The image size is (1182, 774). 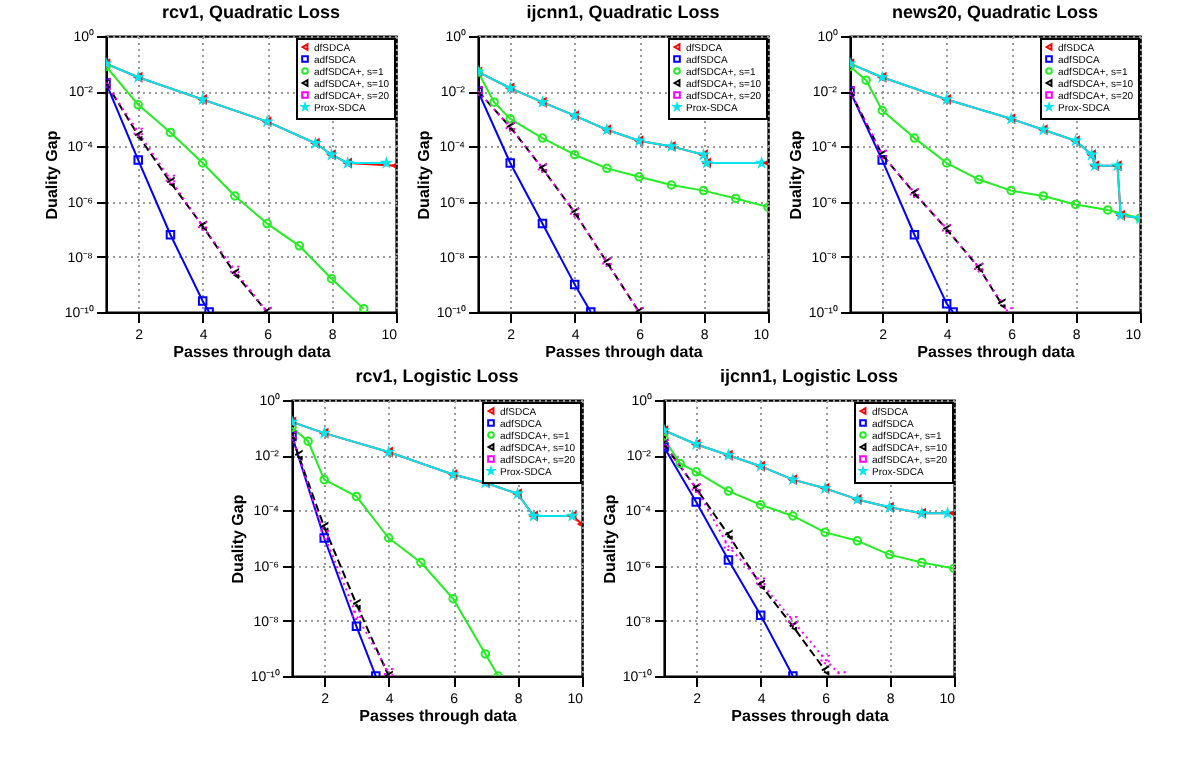 I want to click on chart-title: ijcnn1, Quadratic Loss, so click(x=622, y=12).